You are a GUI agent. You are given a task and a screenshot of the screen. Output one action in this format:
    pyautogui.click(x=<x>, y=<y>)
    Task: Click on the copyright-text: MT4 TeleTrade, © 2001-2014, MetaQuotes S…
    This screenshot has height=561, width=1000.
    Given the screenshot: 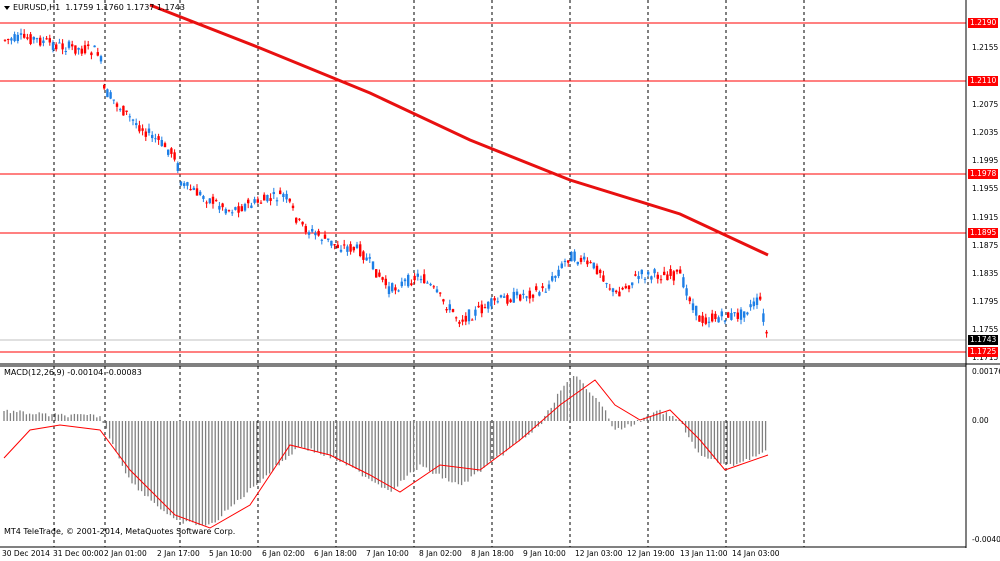 What is the action you would take?
    pyautogui.click(x=120, y=531)
    